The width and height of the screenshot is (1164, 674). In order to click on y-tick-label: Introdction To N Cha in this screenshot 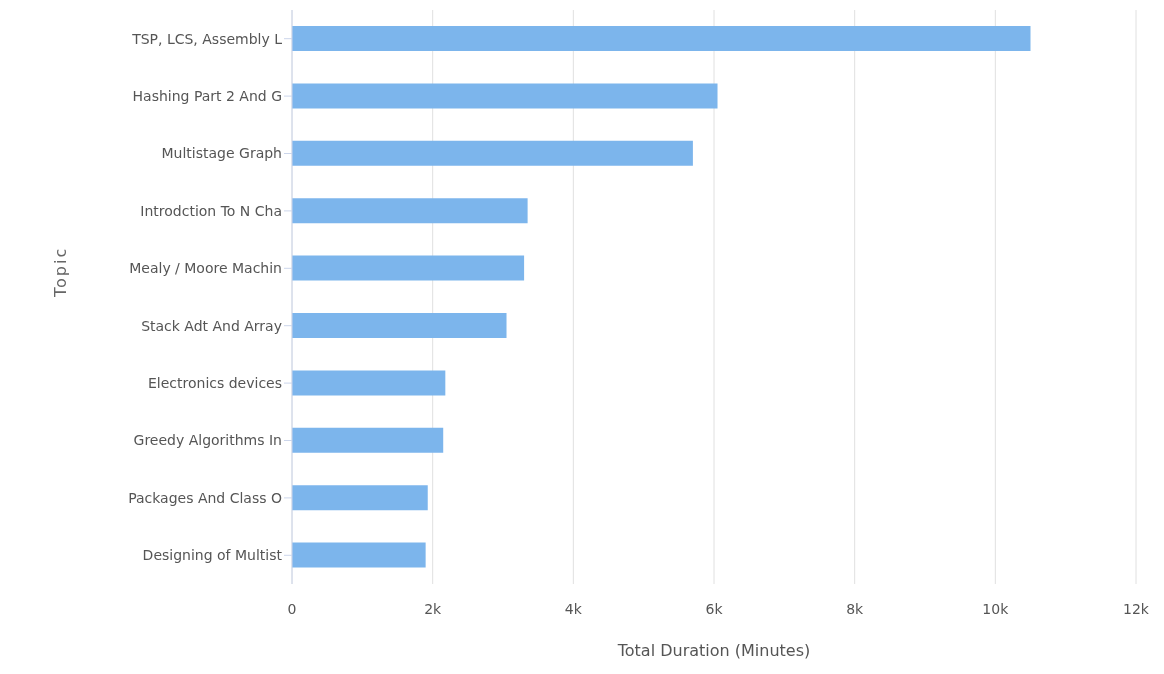, I will do `click(211, 210)`.